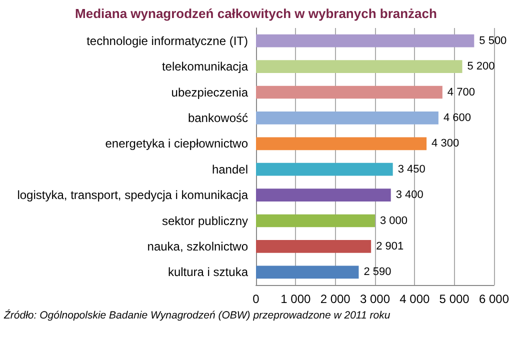 The image size is (512, 347). What do you see at coordinates (197, 246) in the screenshot?
I see `y-tick-label: nauka, szkolnictwo` at bounding box center [197, 246].